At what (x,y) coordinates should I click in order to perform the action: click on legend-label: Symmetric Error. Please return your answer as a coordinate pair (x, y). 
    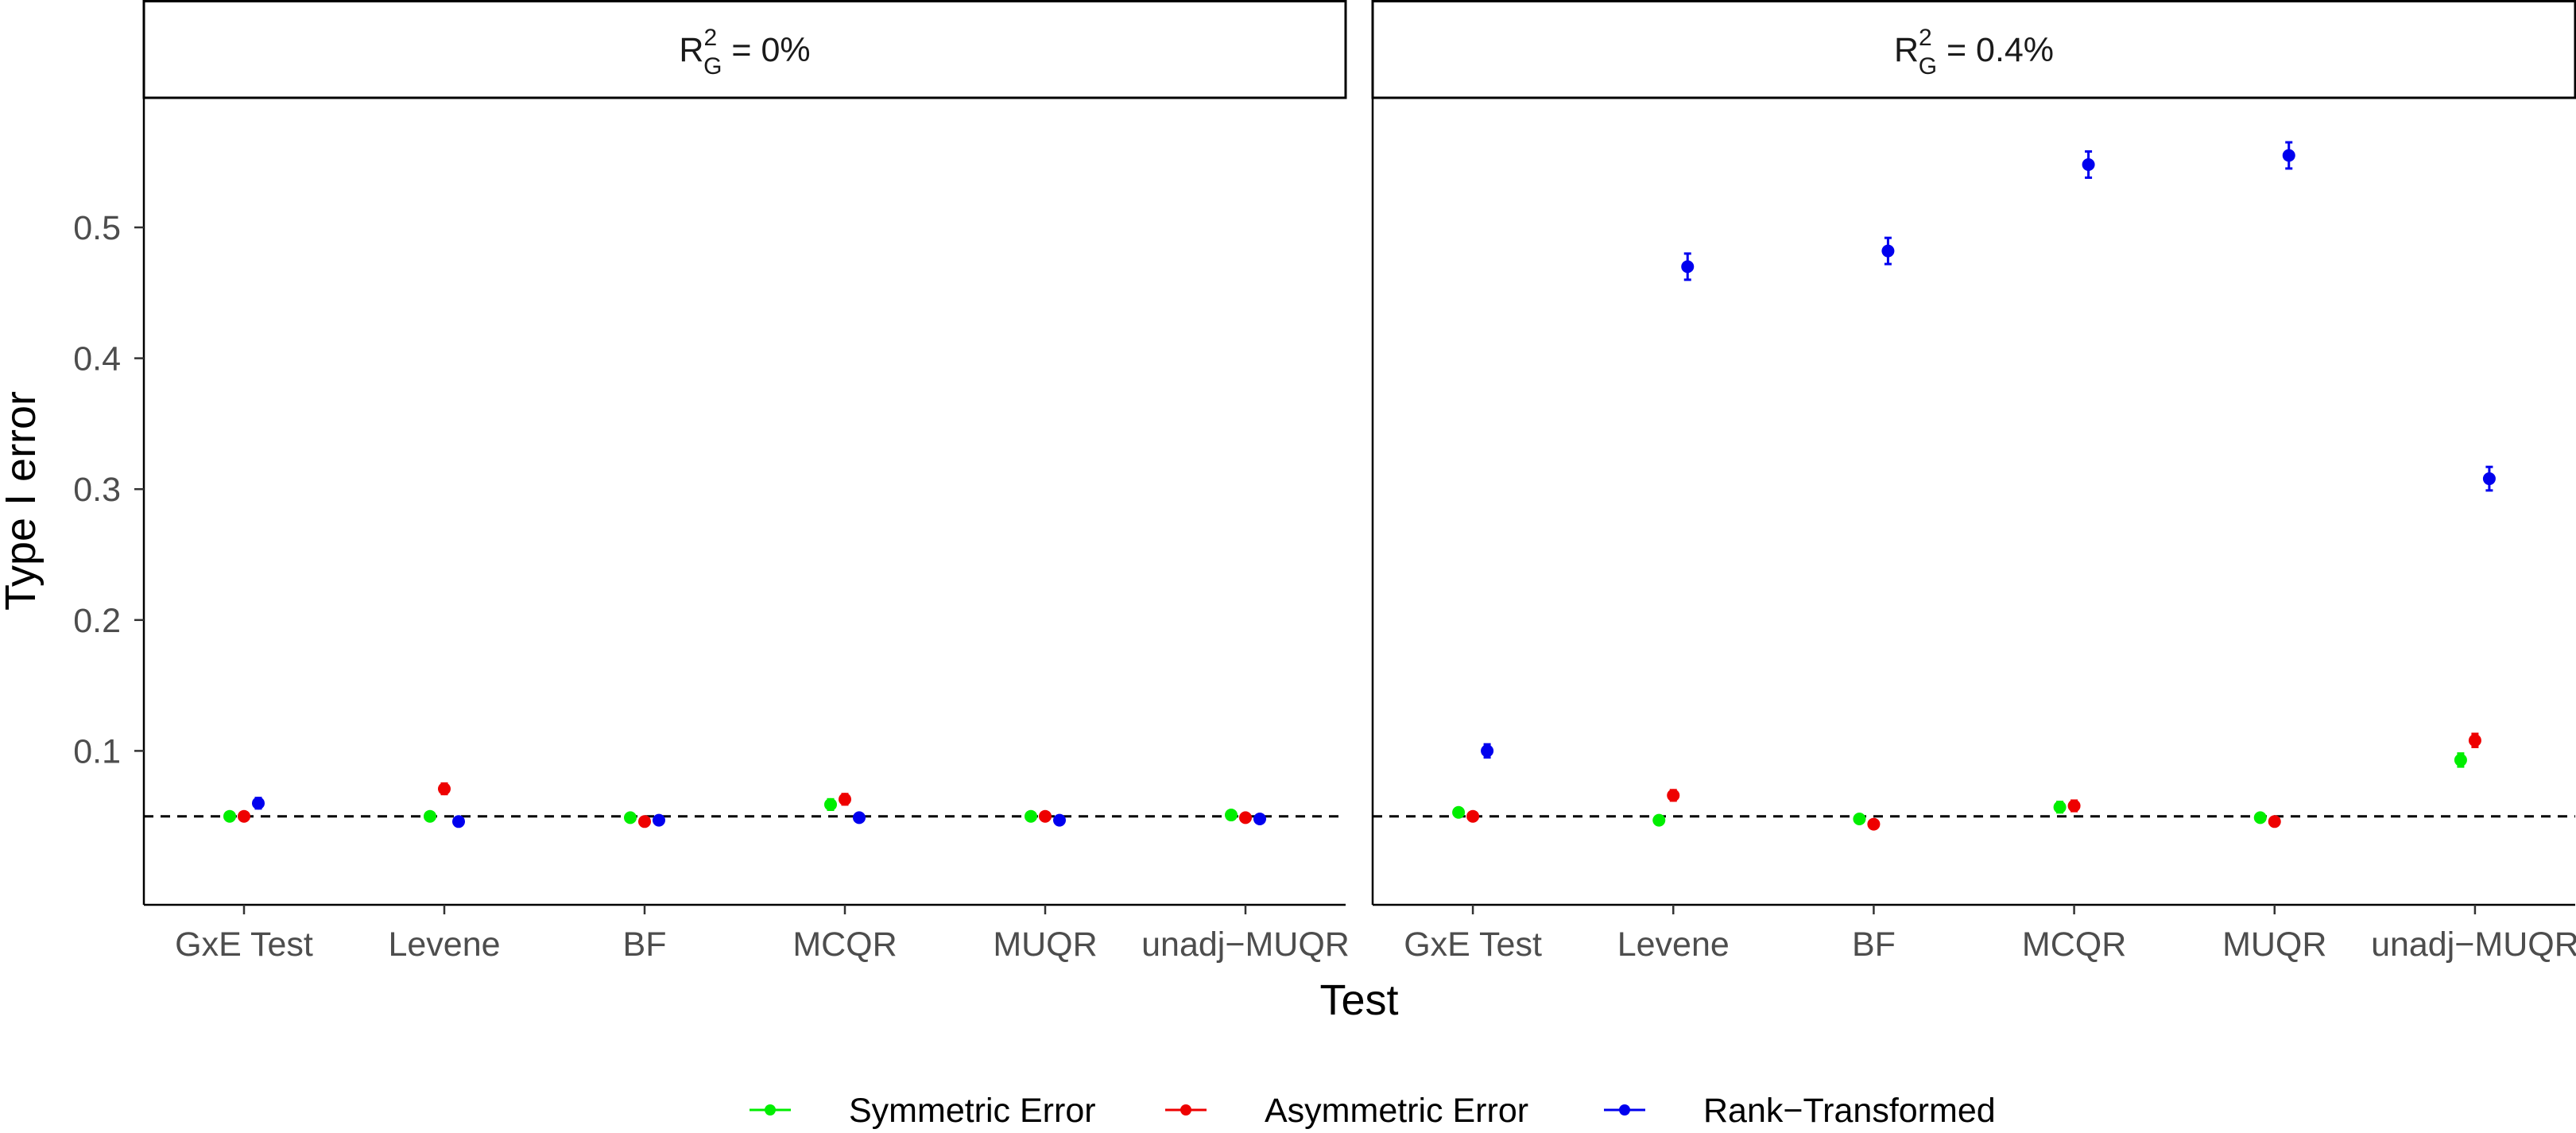
    Looking at the image, I should click on (972, 1111).